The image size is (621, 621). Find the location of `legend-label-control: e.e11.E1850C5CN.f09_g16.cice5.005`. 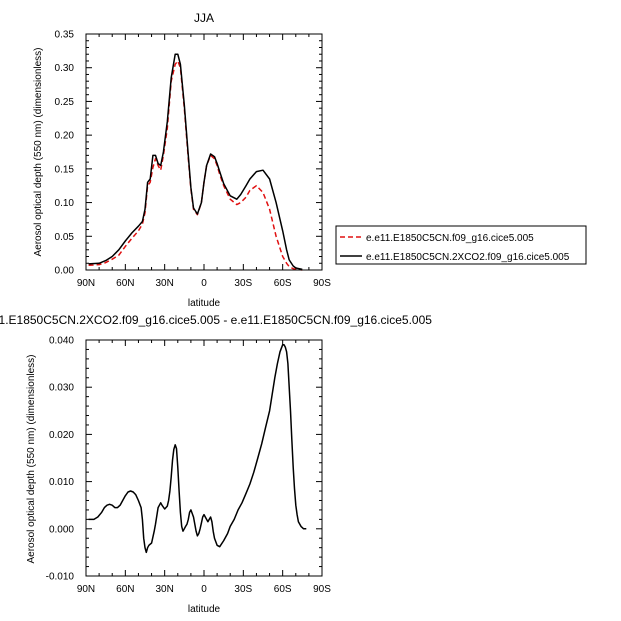

legend-label-control: e.e11.E1850C5CN.f09_g16.cice5.005 is located at coordinates (450, 238).